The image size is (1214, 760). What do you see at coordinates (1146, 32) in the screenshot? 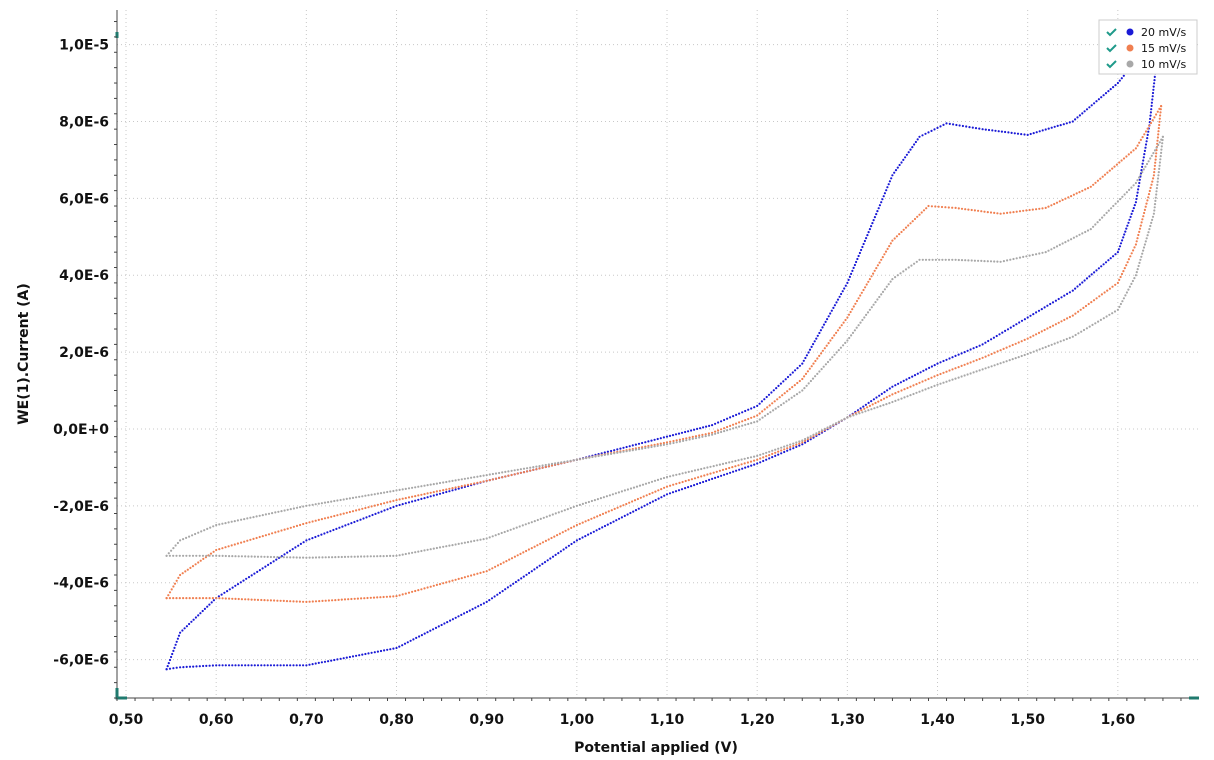
I see `legend-item: 20 mV/s` at bounding box center [1146, 32].